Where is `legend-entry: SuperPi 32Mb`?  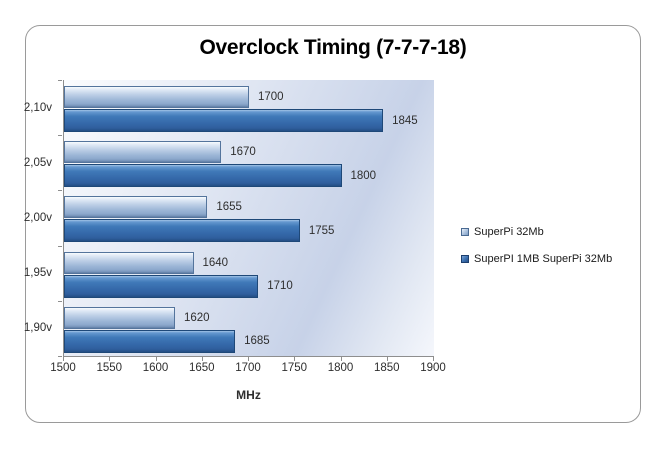 legend-entry: SuperPi 32Mb is located at coordinates (536, 231).